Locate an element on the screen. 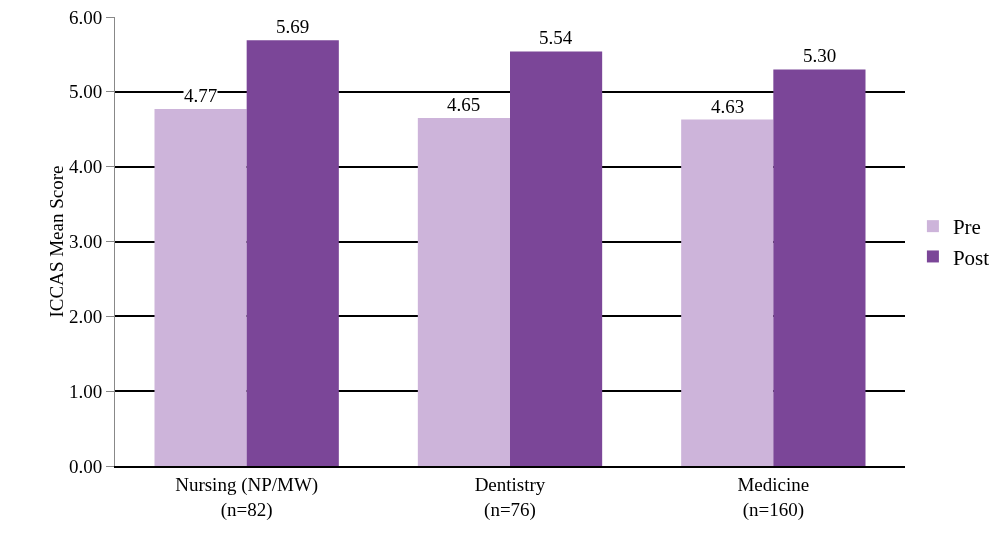  data-label: 5.30 is located at coordinates (820, 55).